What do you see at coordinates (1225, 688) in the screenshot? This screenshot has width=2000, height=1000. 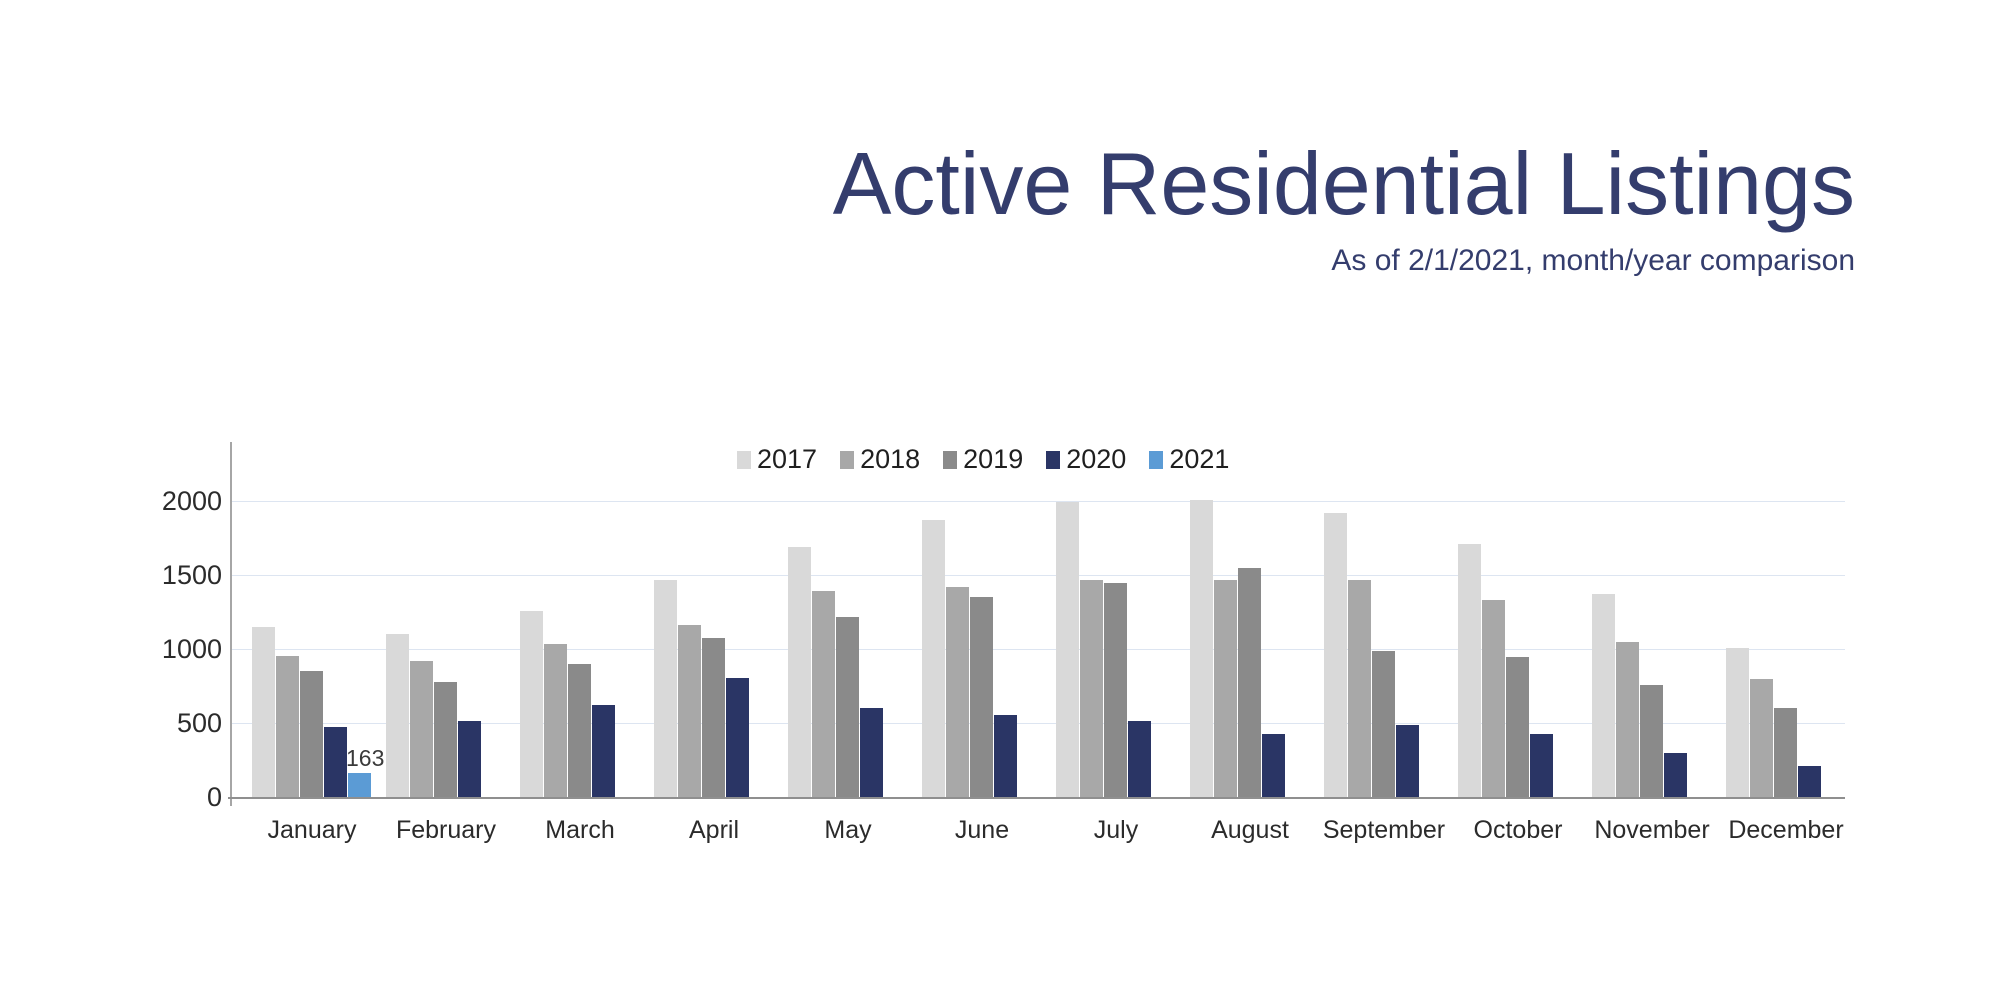 I see `bar-august-2018` at bounding box center [1225, 688].